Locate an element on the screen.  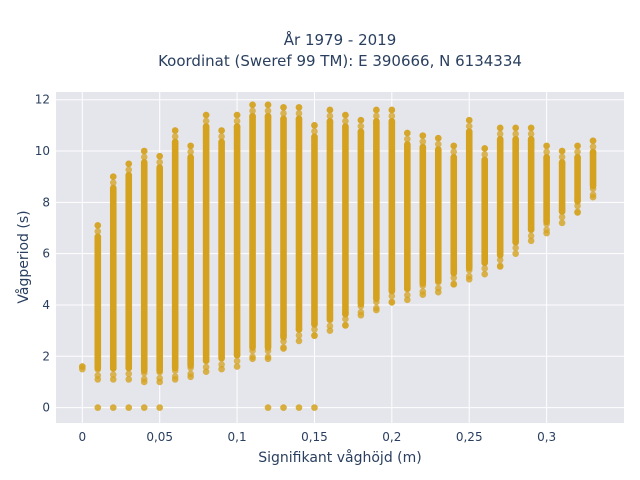
chart-title-line1: År 1979 - 2019 is located at coordinates (340, 39).